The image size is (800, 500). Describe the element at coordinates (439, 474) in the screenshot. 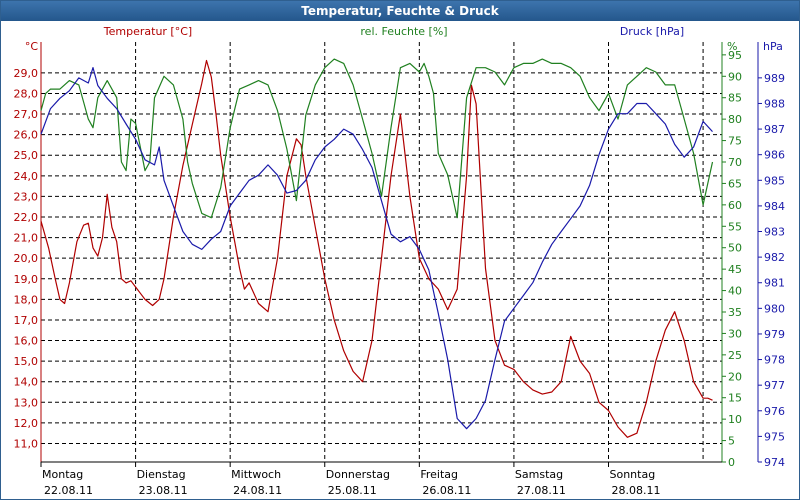

I see `day-name-label: Freitag` at that location.